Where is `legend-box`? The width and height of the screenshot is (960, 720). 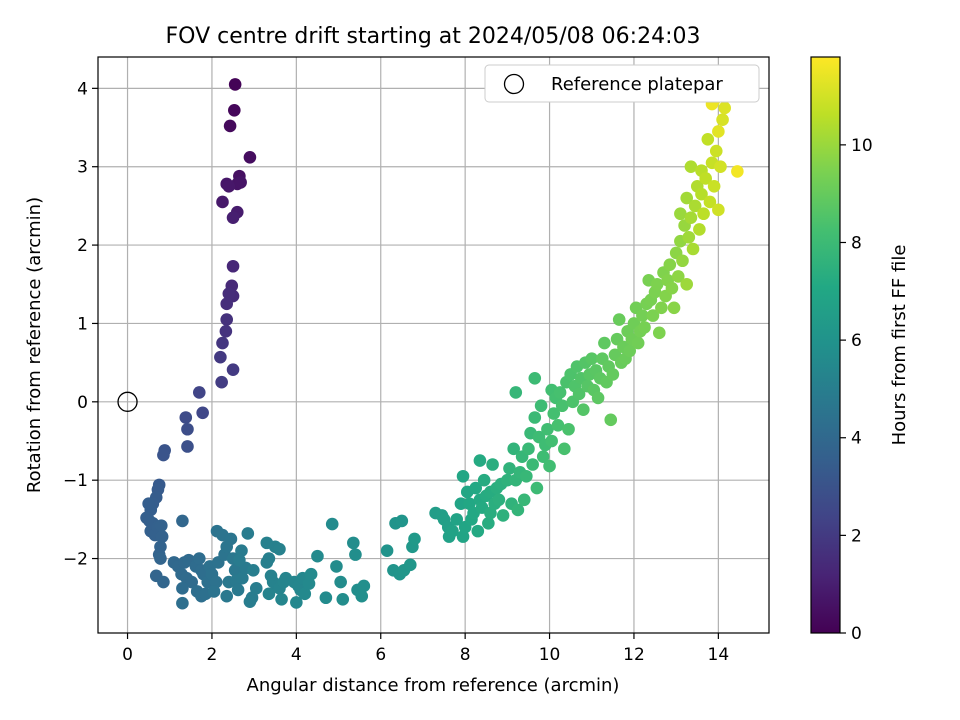 legend-box is located at coordinates (622, 83).